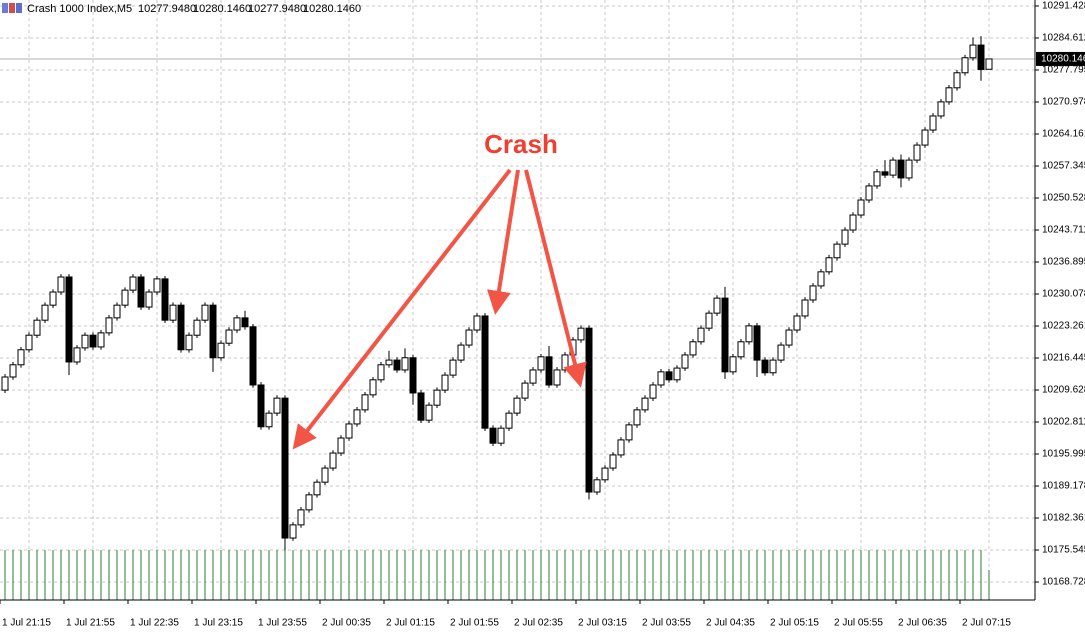  What do you see at coordinates (346, 623) in the screenshot?
I see `x-tick-label: 2 Jul 00:35` at bounding box center [346, 623].